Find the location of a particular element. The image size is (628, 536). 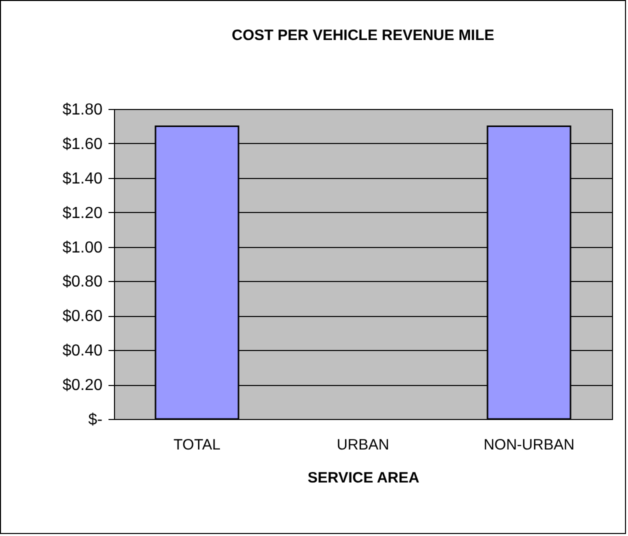

y-tick-label: $0.20 is located at coordinates (82, 385).